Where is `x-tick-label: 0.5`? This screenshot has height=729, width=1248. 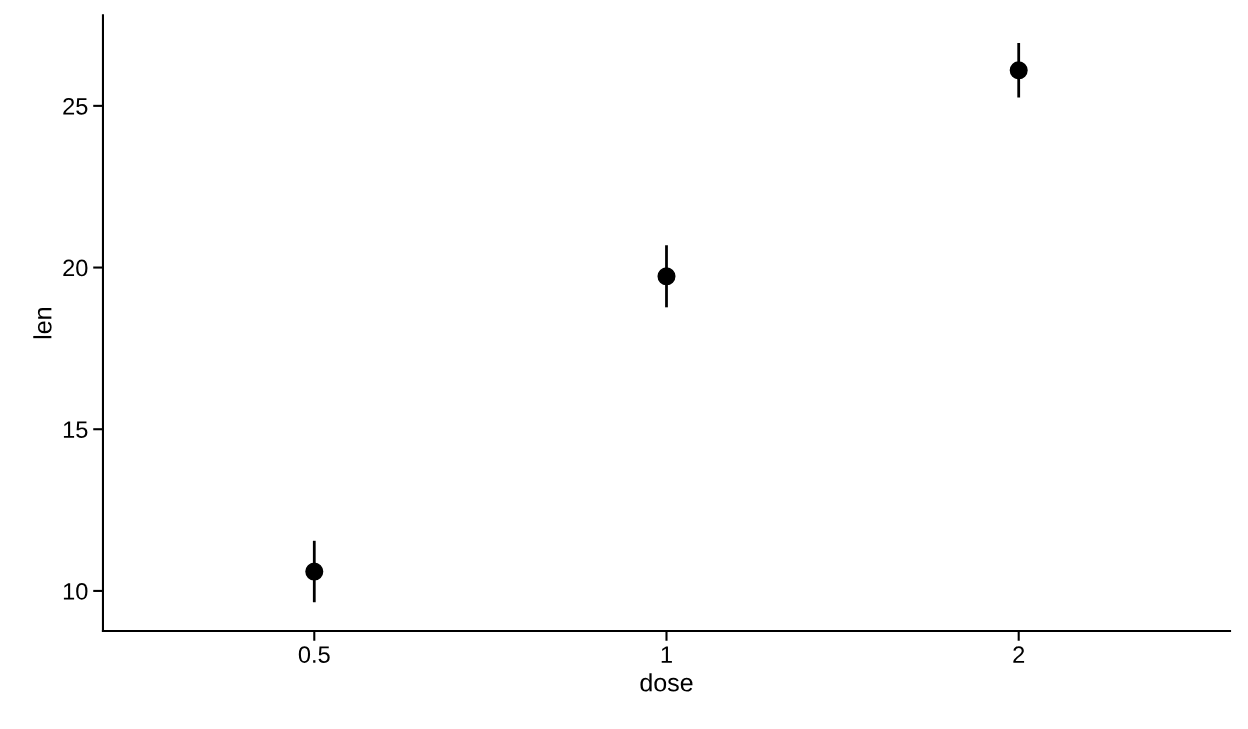
x-tick-label: 0.5 is located at coordinates (314, 654).